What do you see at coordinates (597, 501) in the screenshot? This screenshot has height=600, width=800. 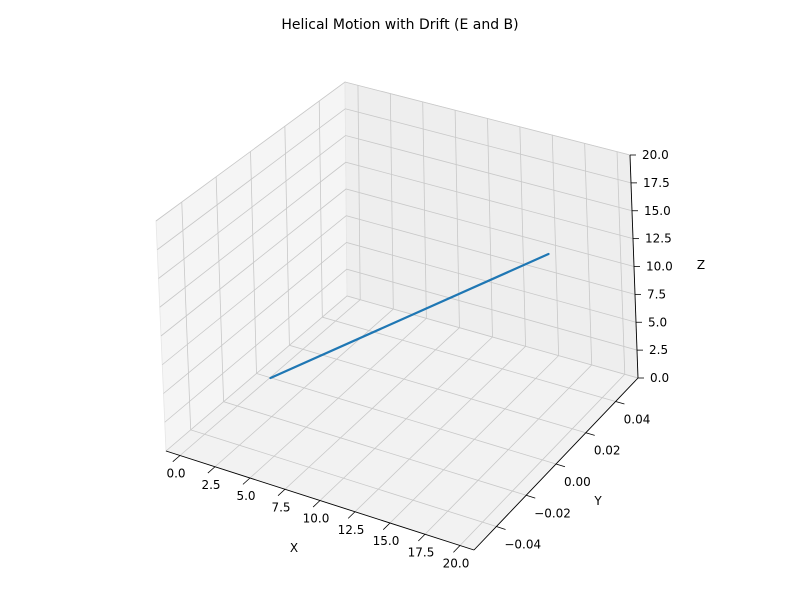 I see `y-axis-title: Y` at bounding box center [597, 501].